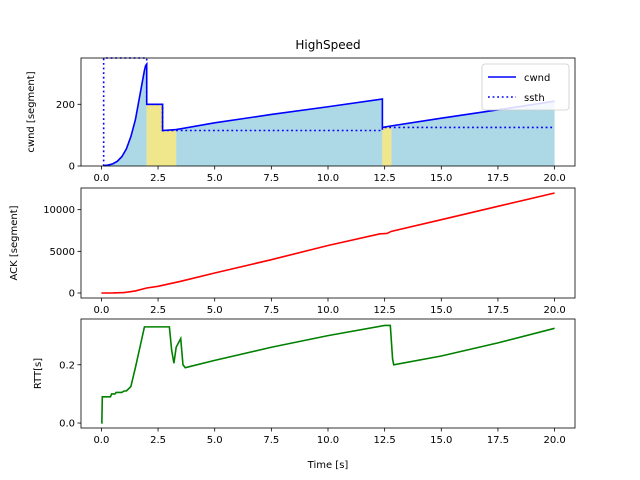 The image size is (640, 480). Describe the element at coordinates (62, 252) in the screenshot. I see `y-tick-label: 5000` at that location.